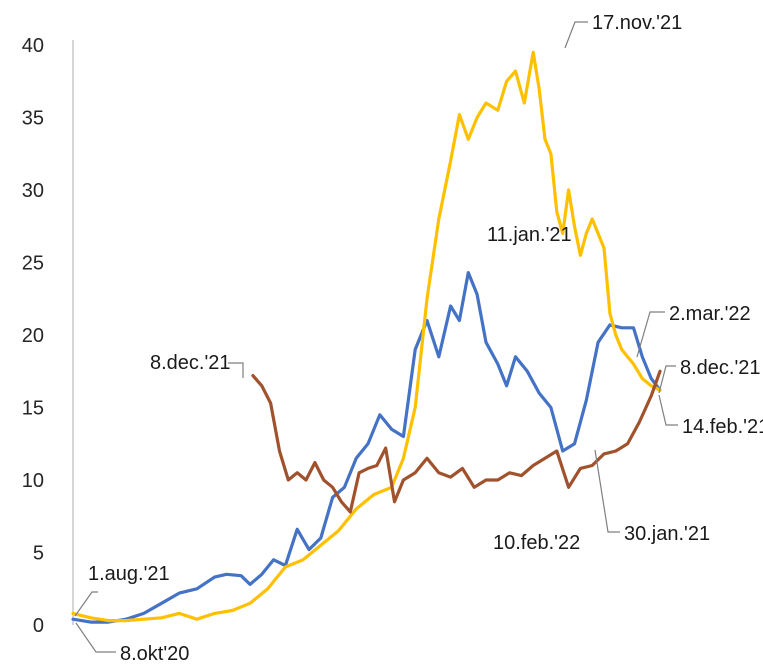  What do you see at coordinates (652, 497) in the screenshot?
I see `annotation-30-jan-21: 30.jan.'21` at bounding box center [652, 497].